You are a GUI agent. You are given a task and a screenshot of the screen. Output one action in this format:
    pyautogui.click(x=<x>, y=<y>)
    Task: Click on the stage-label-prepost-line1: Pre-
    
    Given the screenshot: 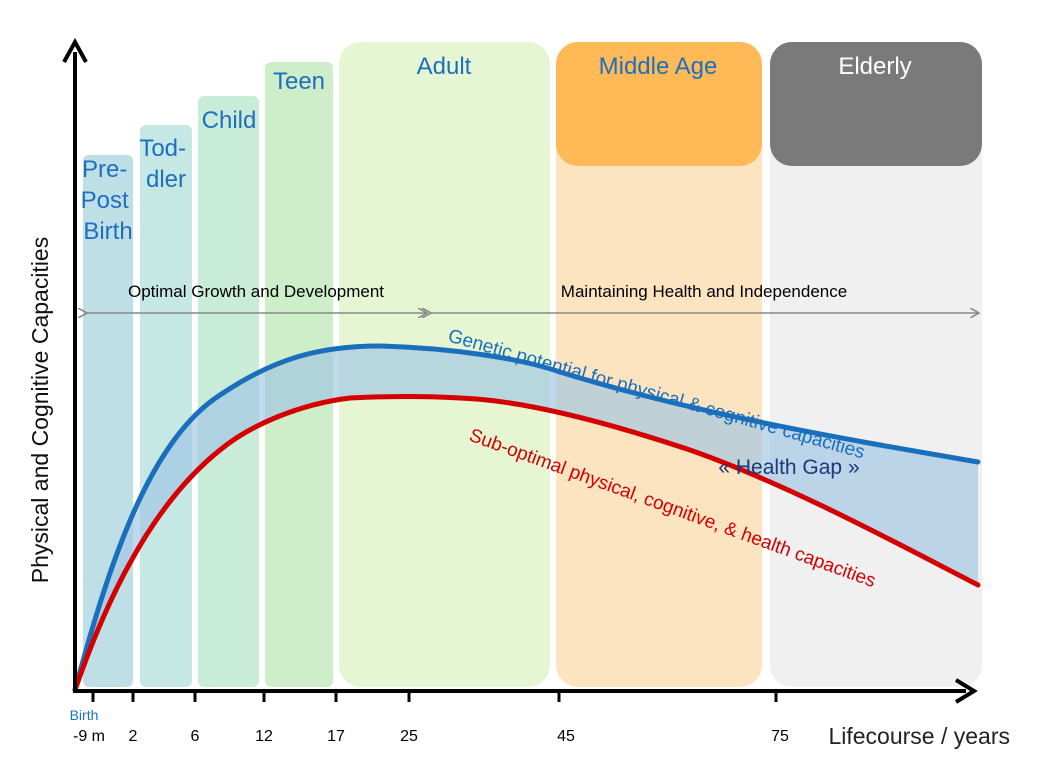 What is the action you would take?
    pyautogui.click(x=104, y=169)
    